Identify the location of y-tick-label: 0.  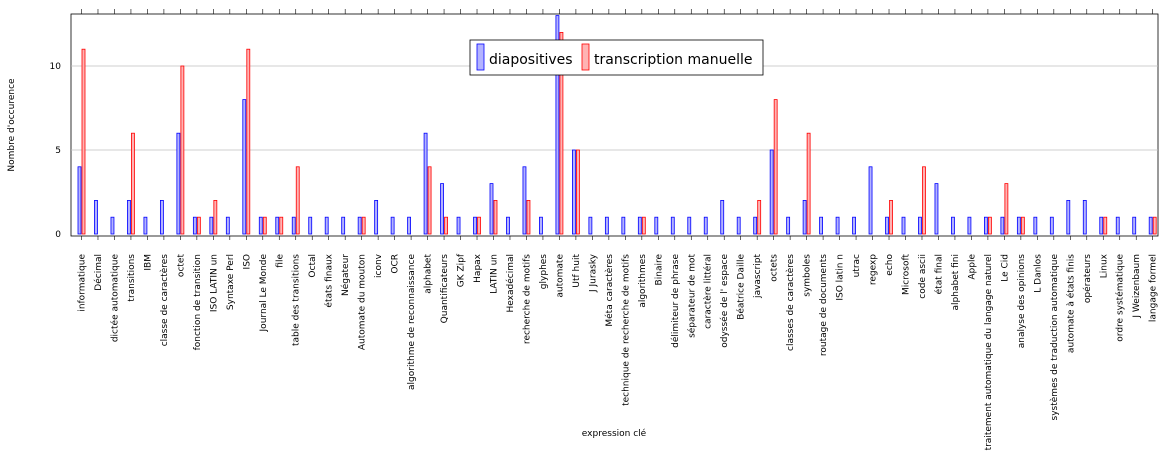
(58, 235).